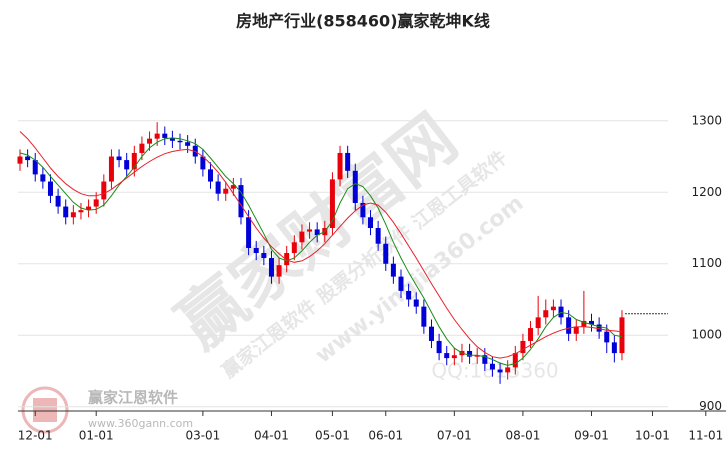  Describe the element at coordinates (107, 410) in the screenshot. I see `logo: 赢家江恩软件 www.360gann.com` at that location.